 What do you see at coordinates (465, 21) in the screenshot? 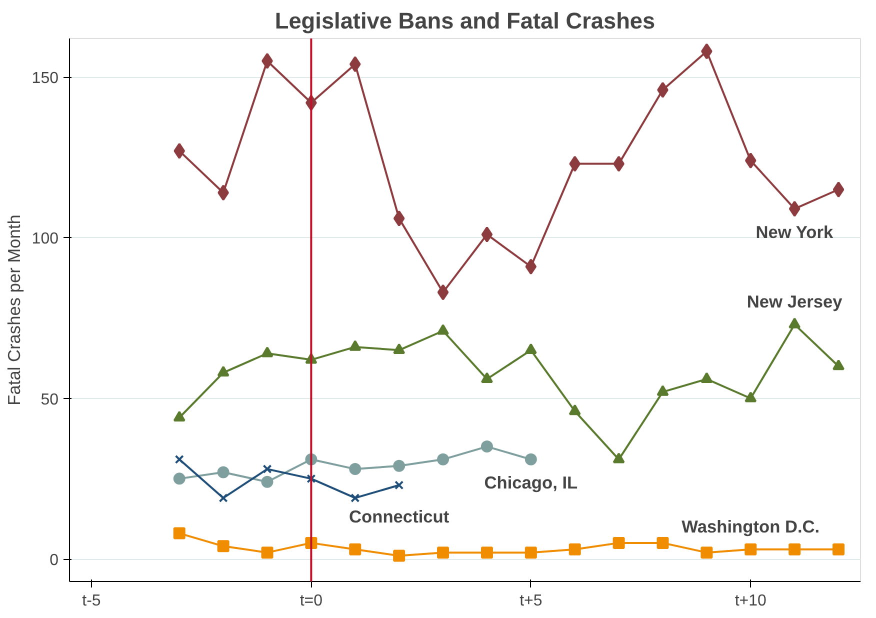
I see `chart-title: Legislative Bans and Fatal Crashes` at bounding box center [465, 21].